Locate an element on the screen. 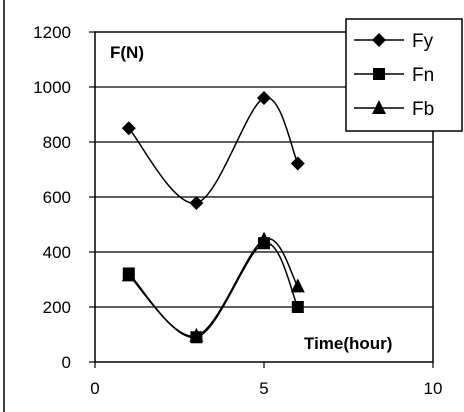 The width and height of the screenshot is (464, 412). legend-marker-fy is located at coordinates (379, 40).